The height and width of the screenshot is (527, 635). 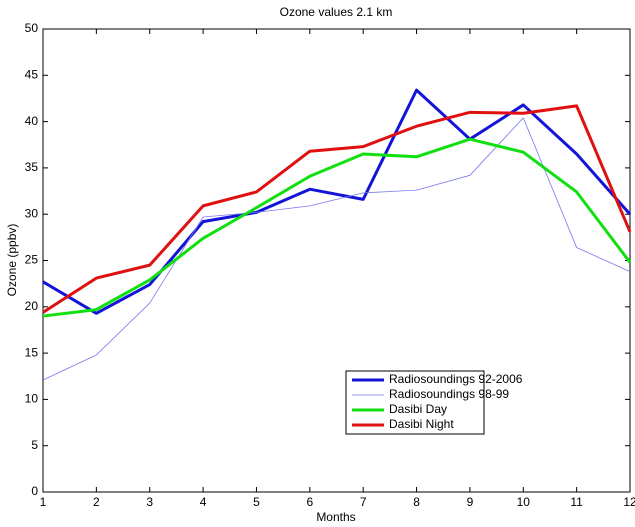 What do you see at coordinates (32, 121) in the screenshot?
I see `y-tick-label: 40` at bounding box center [32, 121].